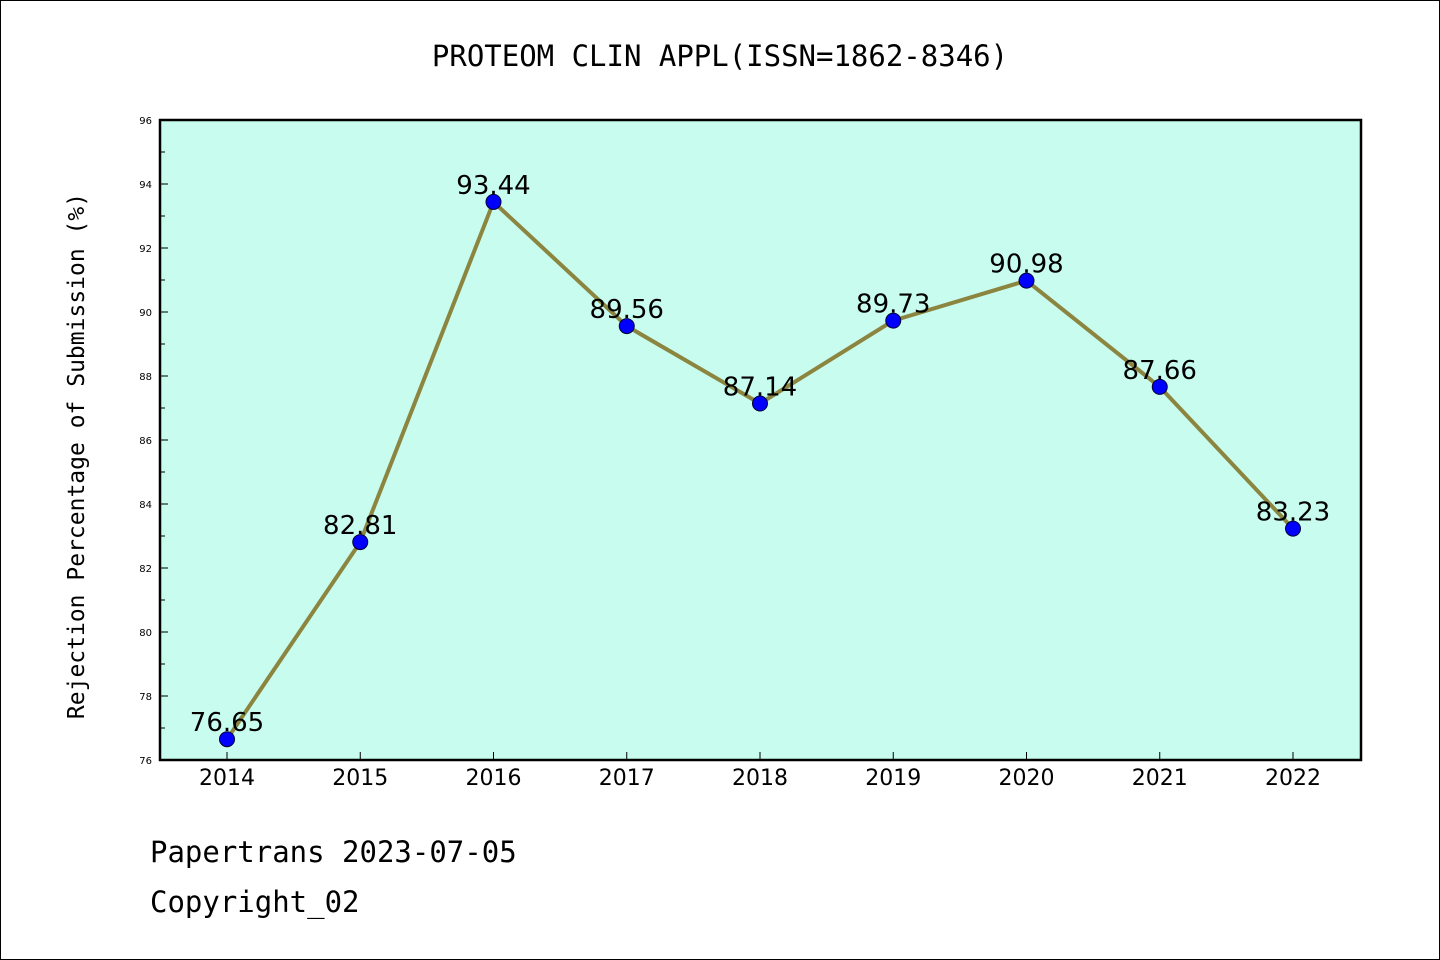 This screenshot has height=960, width=1440. I want to click on x-axis: 2014 2015 2016 2017 2018 2019 2020 2021 2022, so click(760, 771).